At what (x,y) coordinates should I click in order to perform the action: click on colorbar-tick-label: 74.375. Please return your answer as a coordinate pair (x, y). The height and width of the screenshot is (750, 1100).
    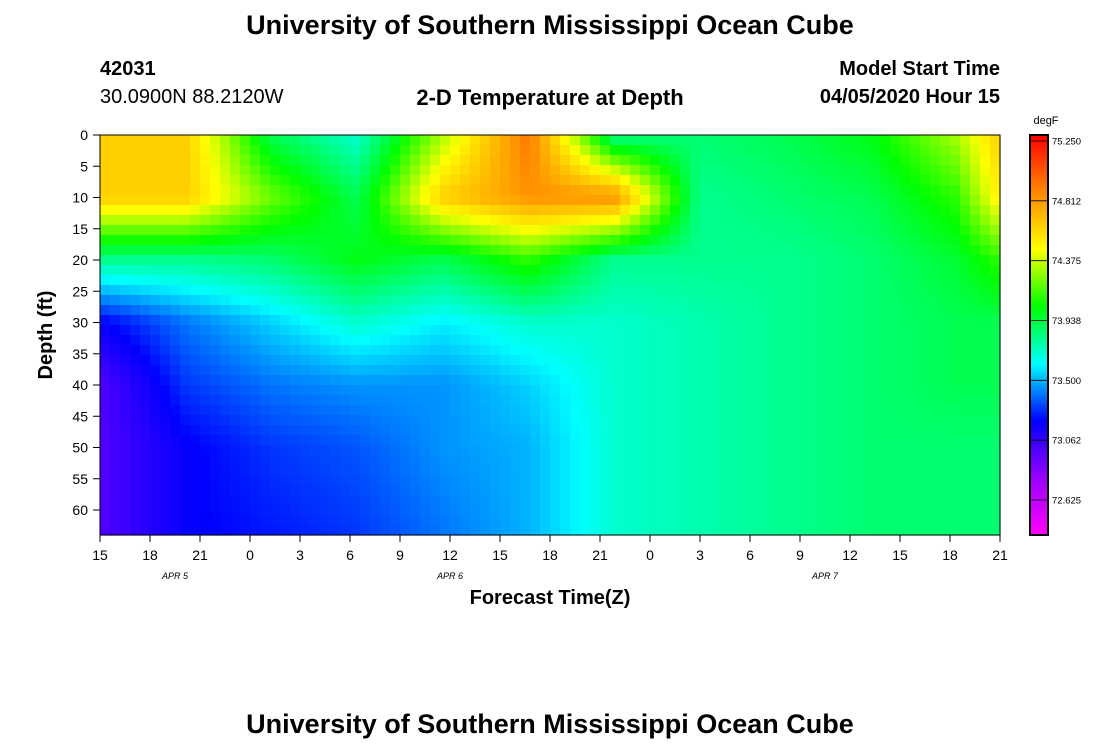
    Looking at the image, I should click on (1066, 261).